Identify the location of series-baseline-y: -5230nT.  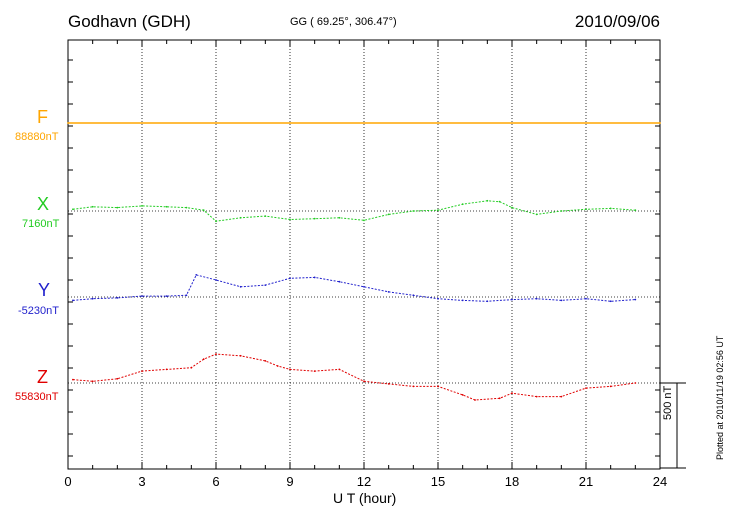
(38, 311).